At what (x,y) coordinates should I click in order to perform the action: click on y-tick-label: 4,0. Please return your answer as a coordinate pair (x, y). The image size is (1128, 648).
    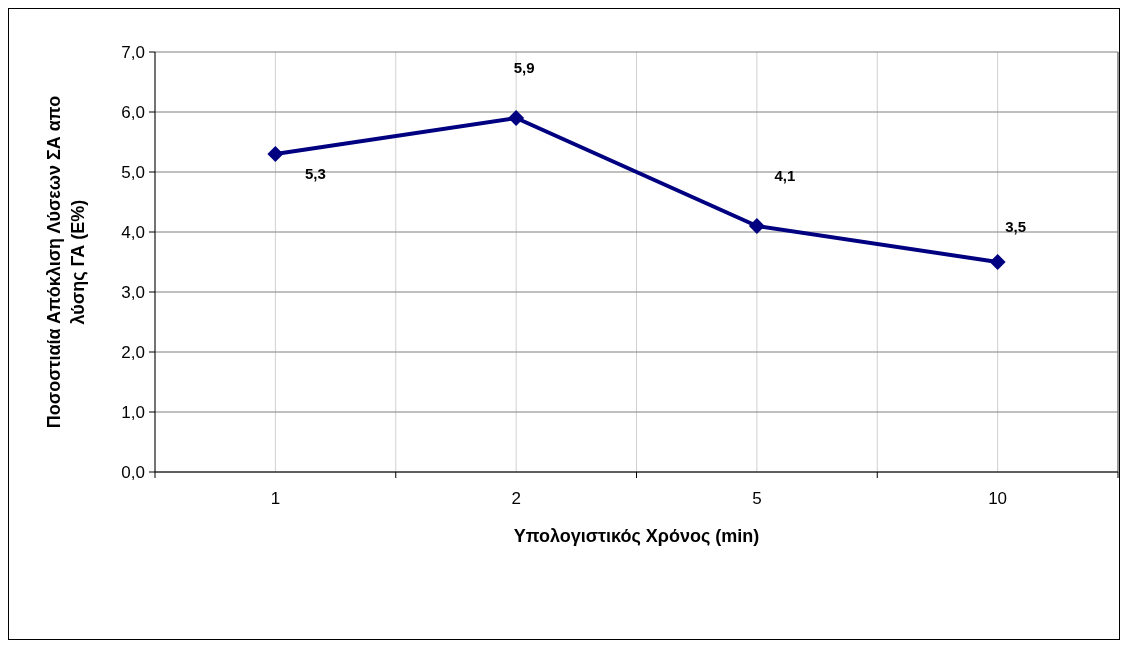
    Looking at the image, I should click on (133, 232).